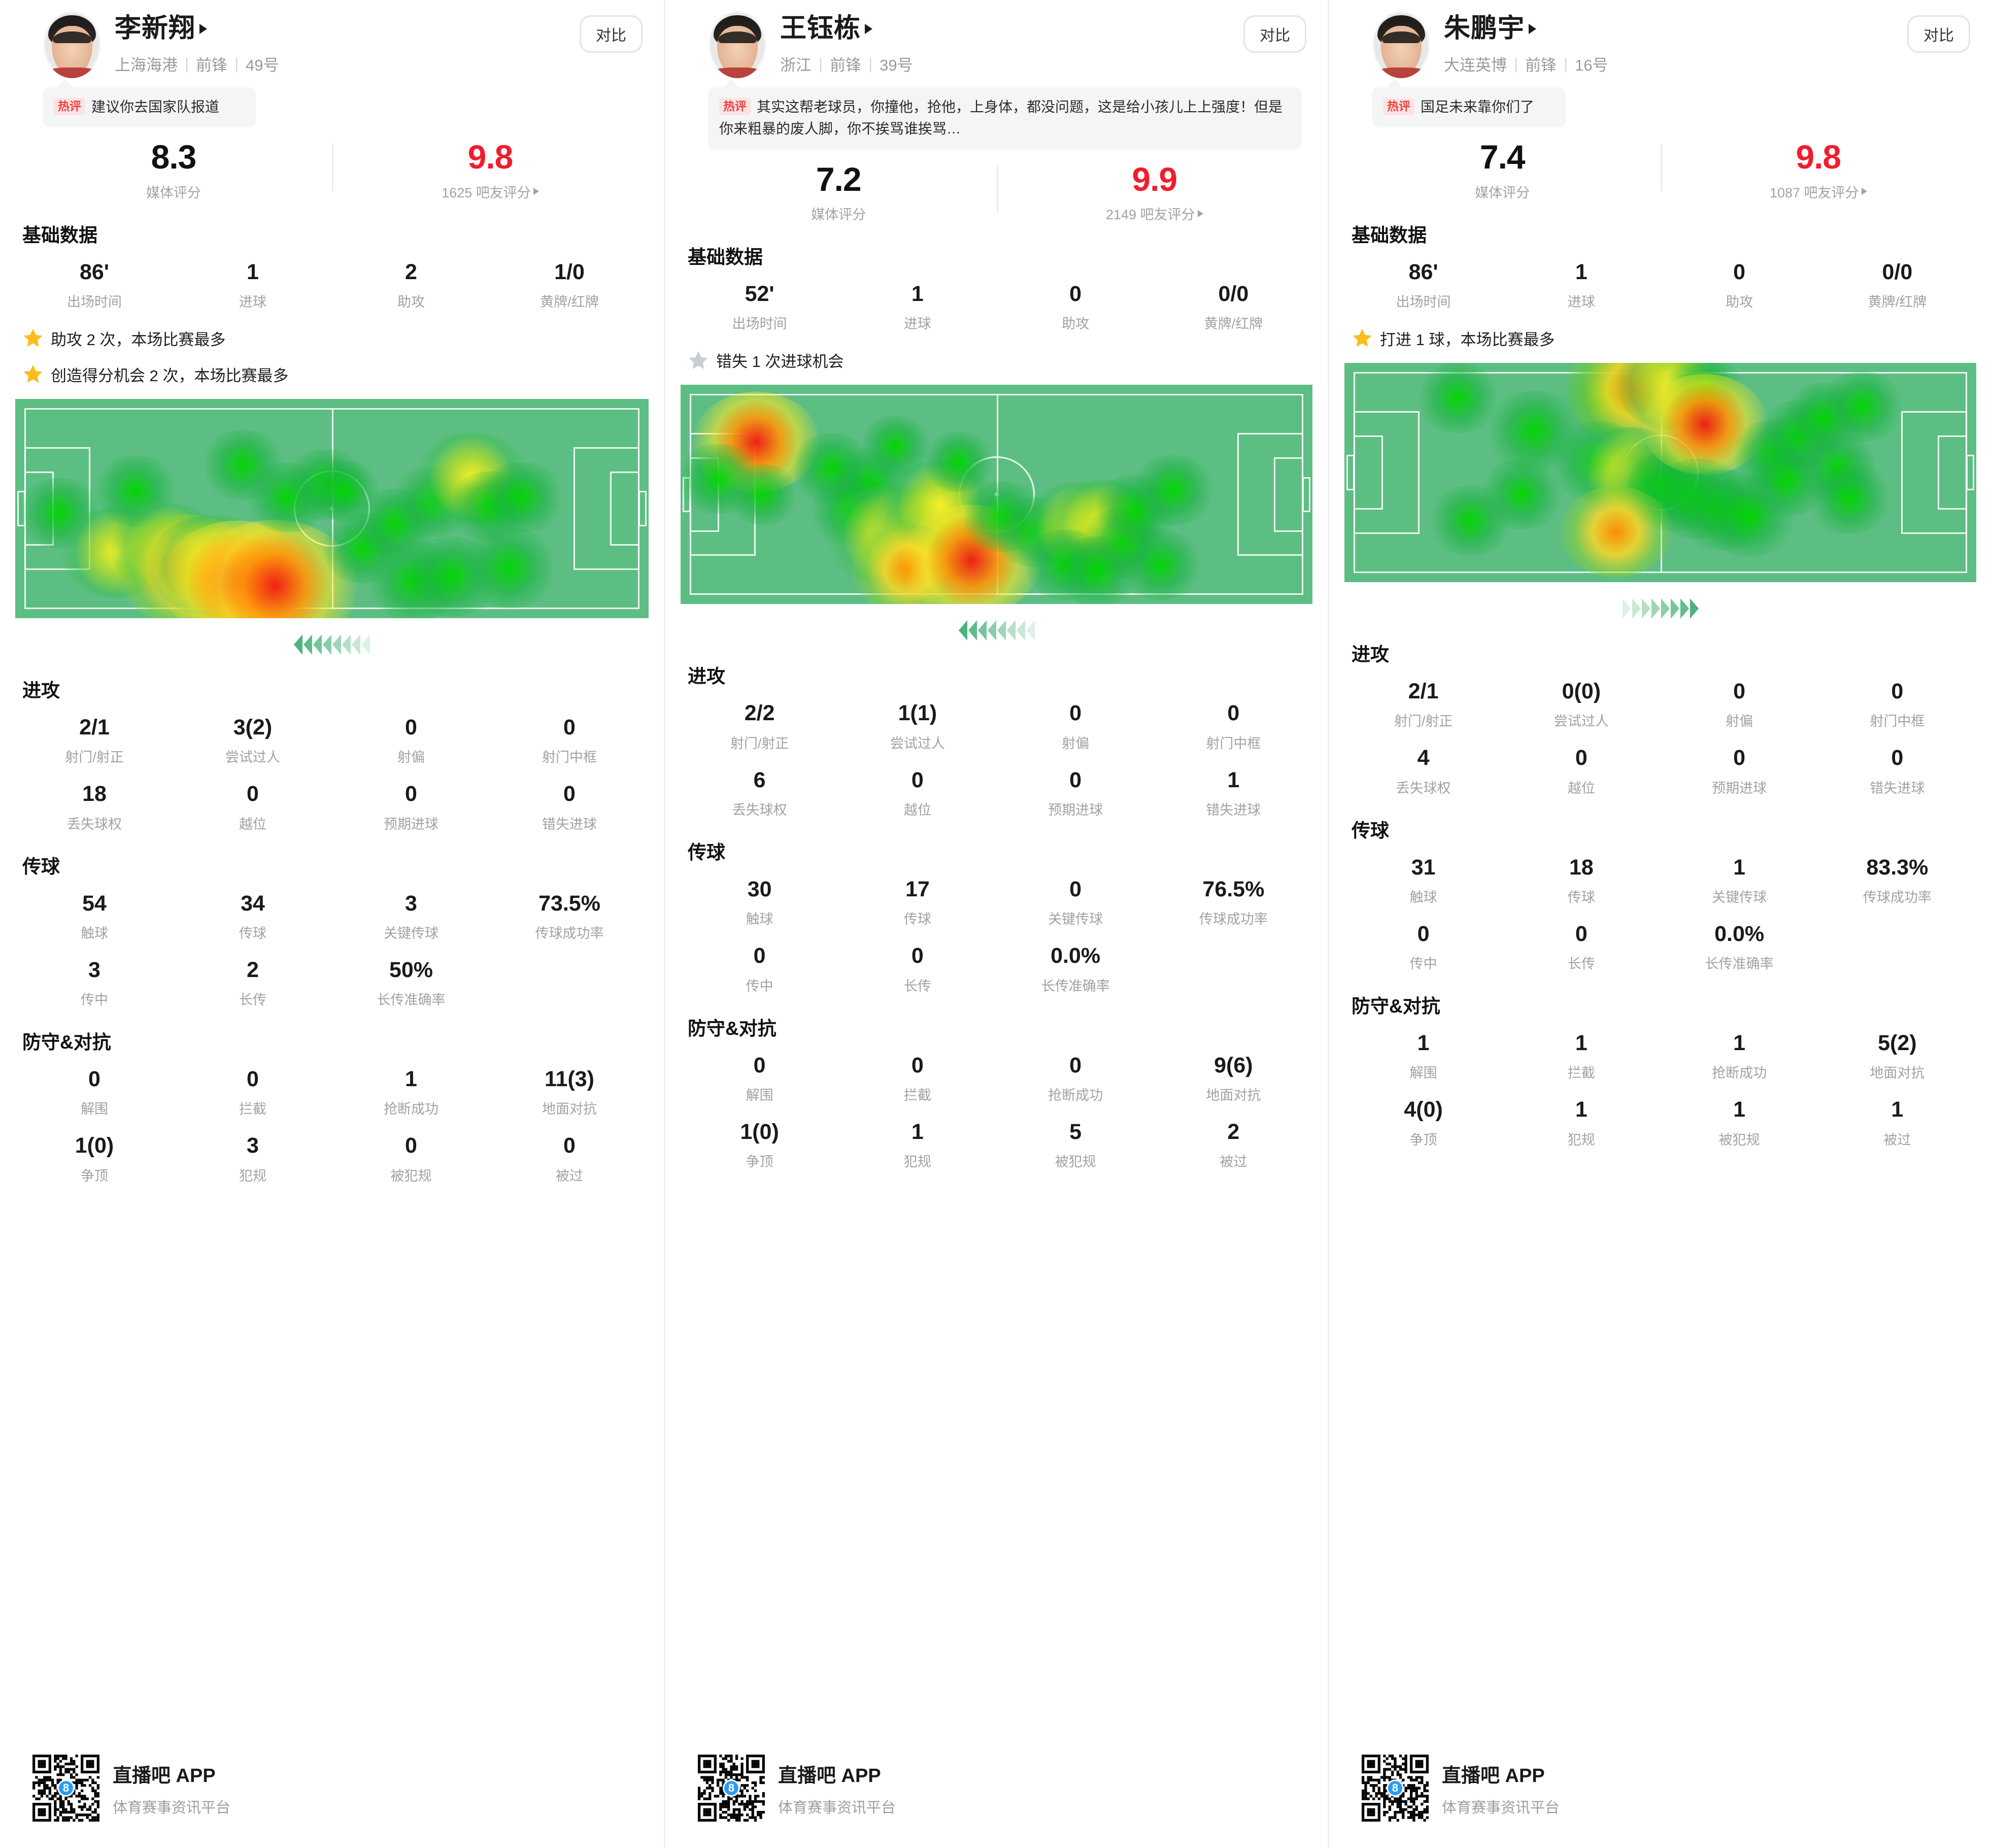  I want to click on avatar, so click(72, 44).